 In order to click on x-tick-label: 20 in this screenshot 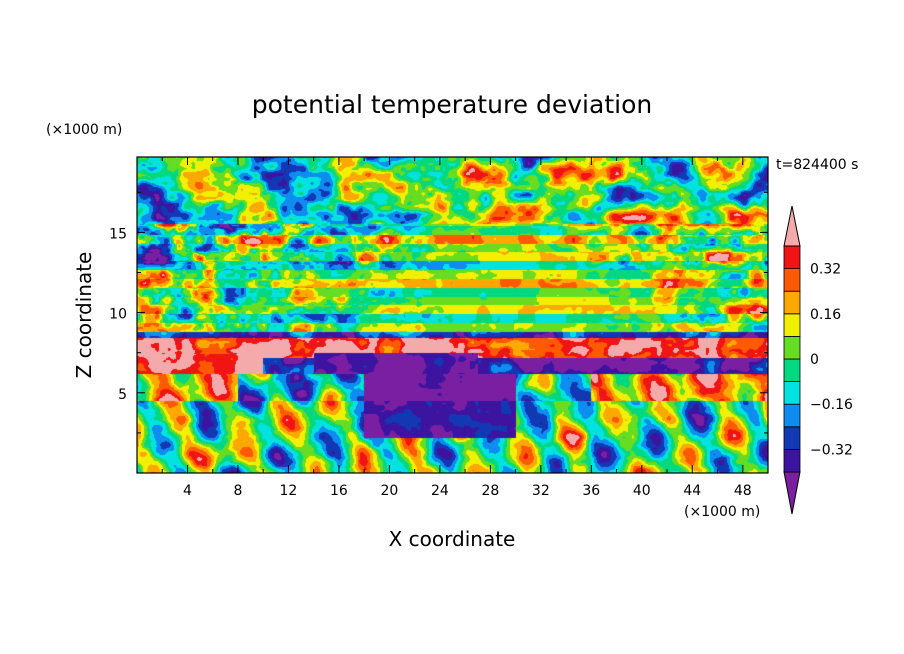, I will do `click(389, 491)`.